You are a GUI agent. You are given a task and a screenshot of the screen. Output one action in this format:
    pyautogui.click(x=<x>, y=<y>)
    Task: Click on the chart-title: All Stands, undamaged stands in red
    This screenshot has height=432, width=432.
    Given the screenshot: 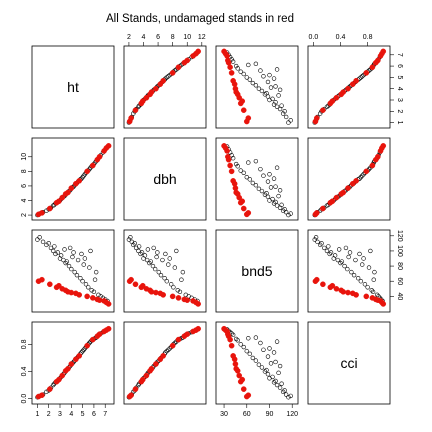 What is the action you would take?
    pyautogui.click(x=200, y=19)
    